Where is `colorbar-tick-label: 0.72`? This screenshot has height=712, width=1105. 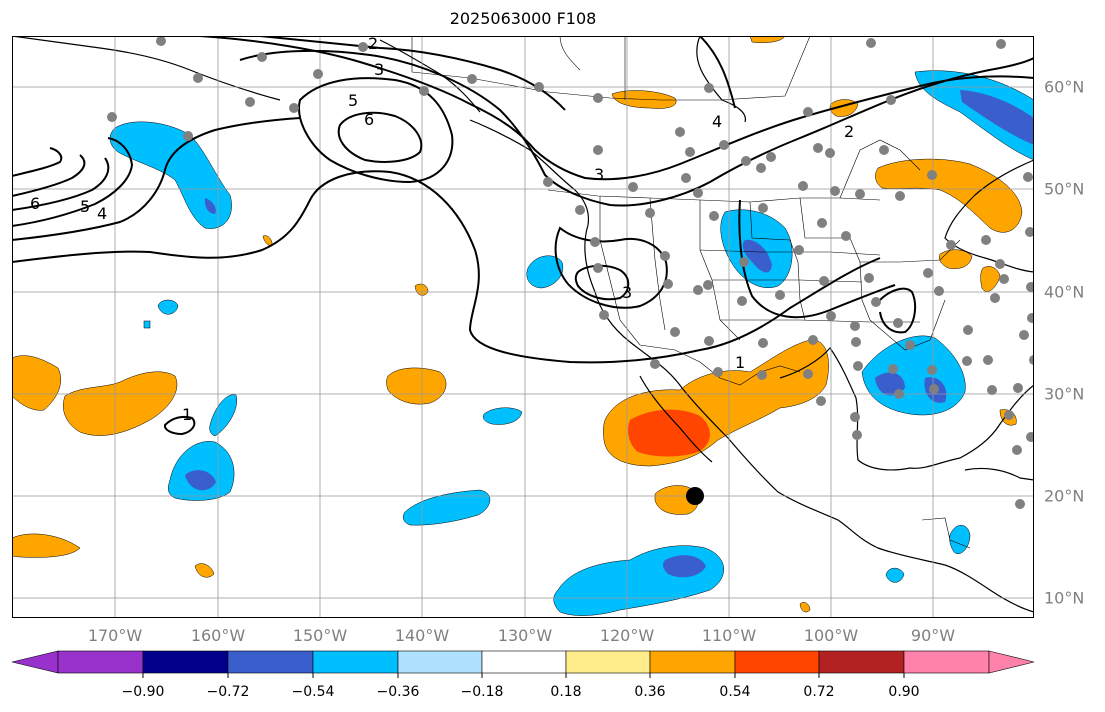 colorbar-tick-label: 0.72 is located at coordinates (819, 692).